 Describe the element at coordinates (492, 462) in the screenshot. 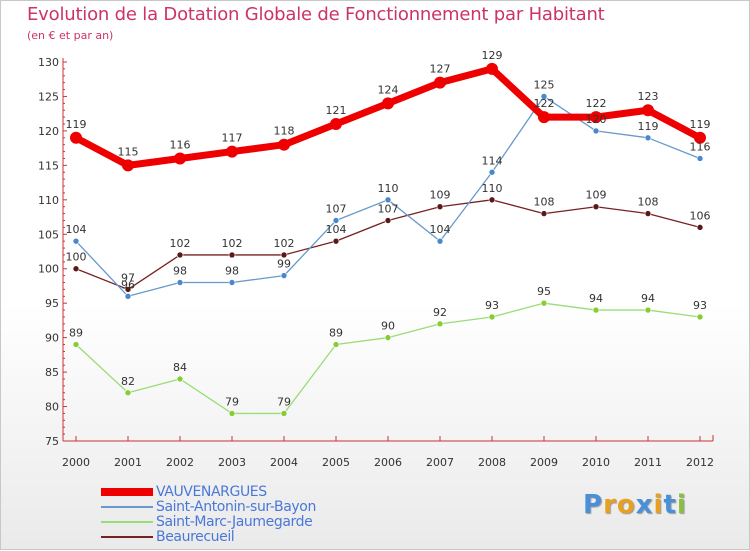

I see `x-tick-label: 2008` at that location.